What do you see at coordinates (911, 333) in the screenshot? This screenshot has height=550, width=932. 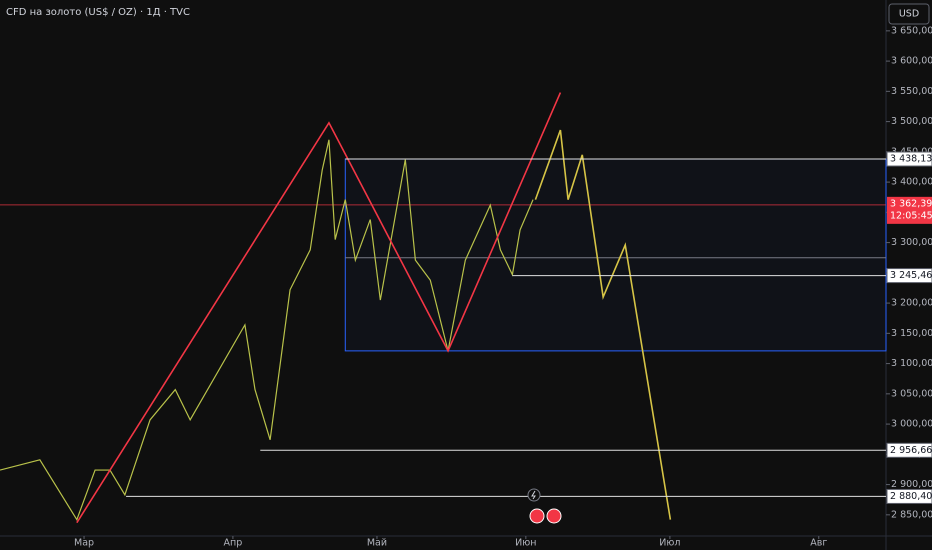 I see `y-tick-label: 3 150,000` at bounding box center [911, 333].